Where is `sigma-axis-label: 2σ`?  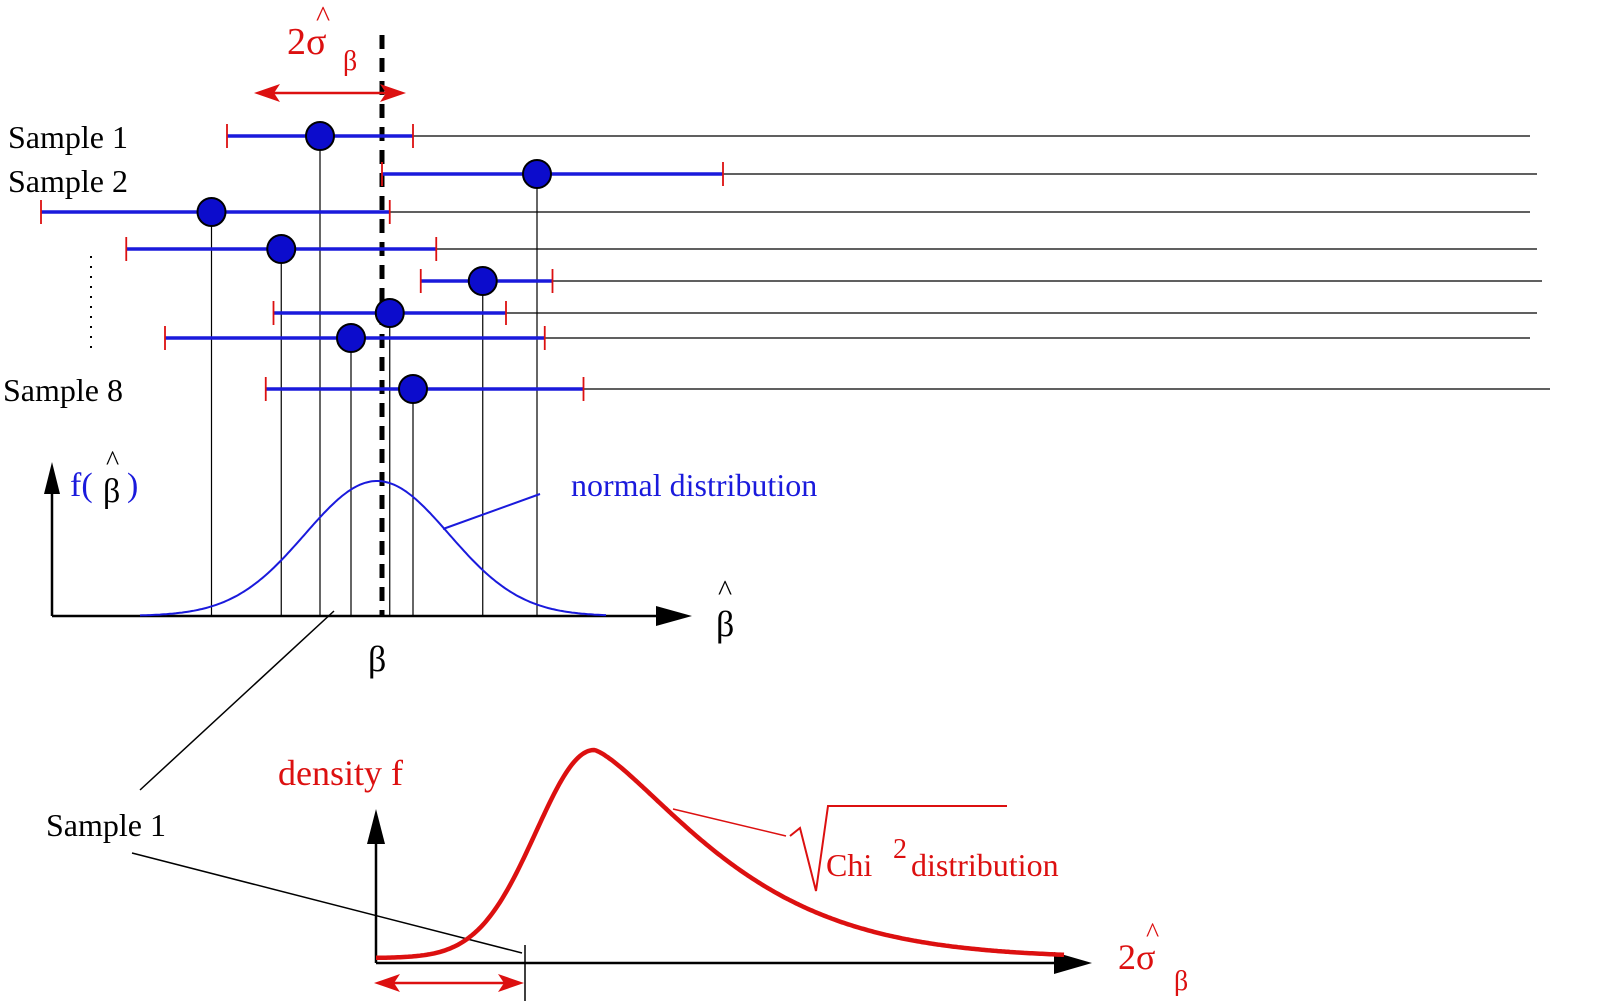
sigma-axis-label: 2σ is located at coordinates (1136, 957).